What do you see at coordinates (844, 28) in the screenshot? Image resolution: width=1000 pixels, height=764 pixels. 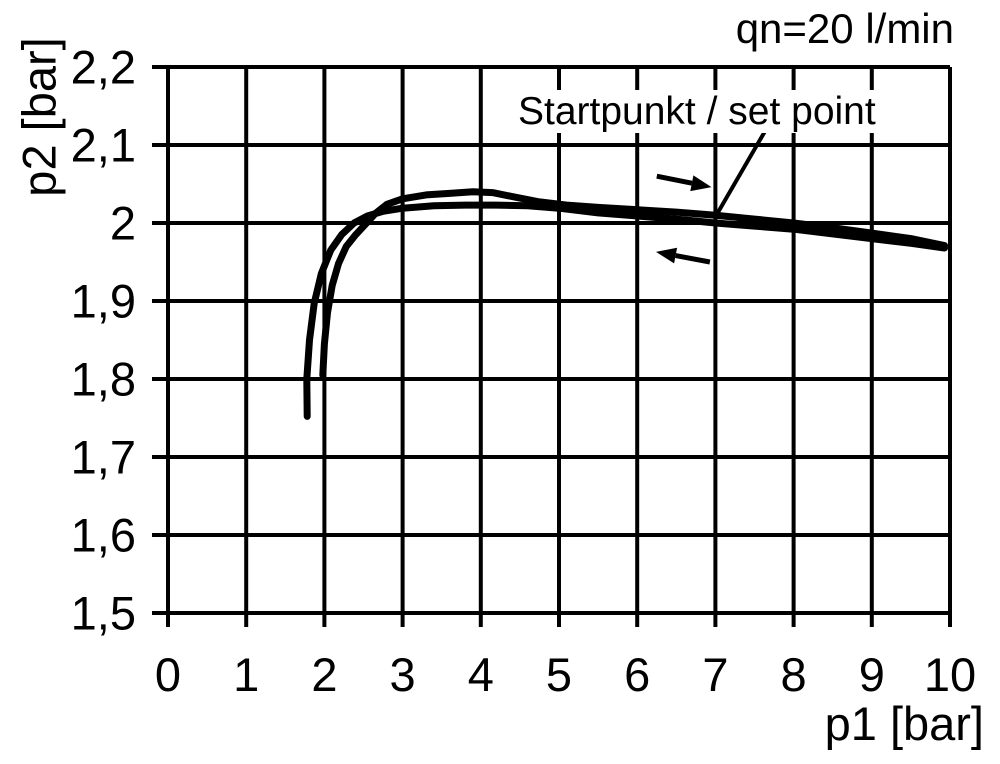 I see `flow-rate-annotation: qn=20 l/min` at bounding box center [844, 28].